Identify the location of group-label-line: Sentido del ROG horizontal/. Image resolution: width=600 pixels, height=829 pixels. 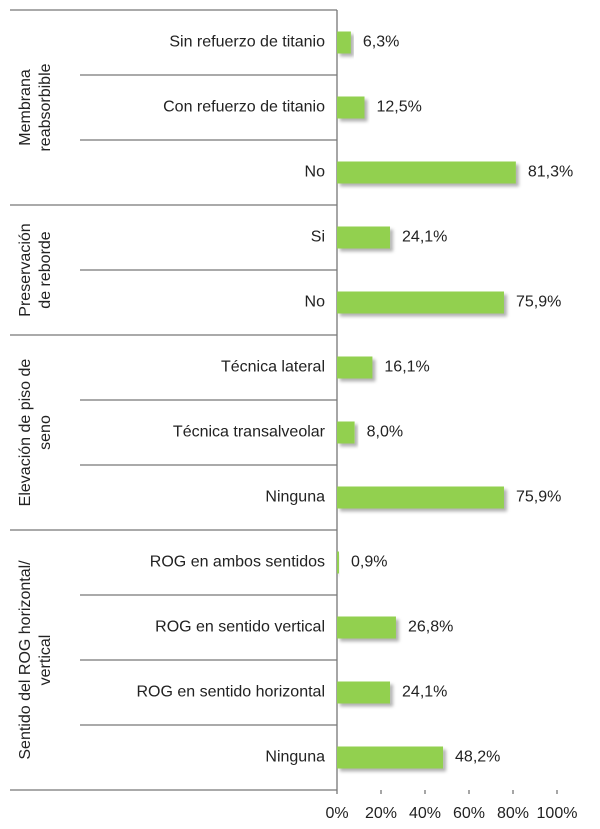
(25, 660).